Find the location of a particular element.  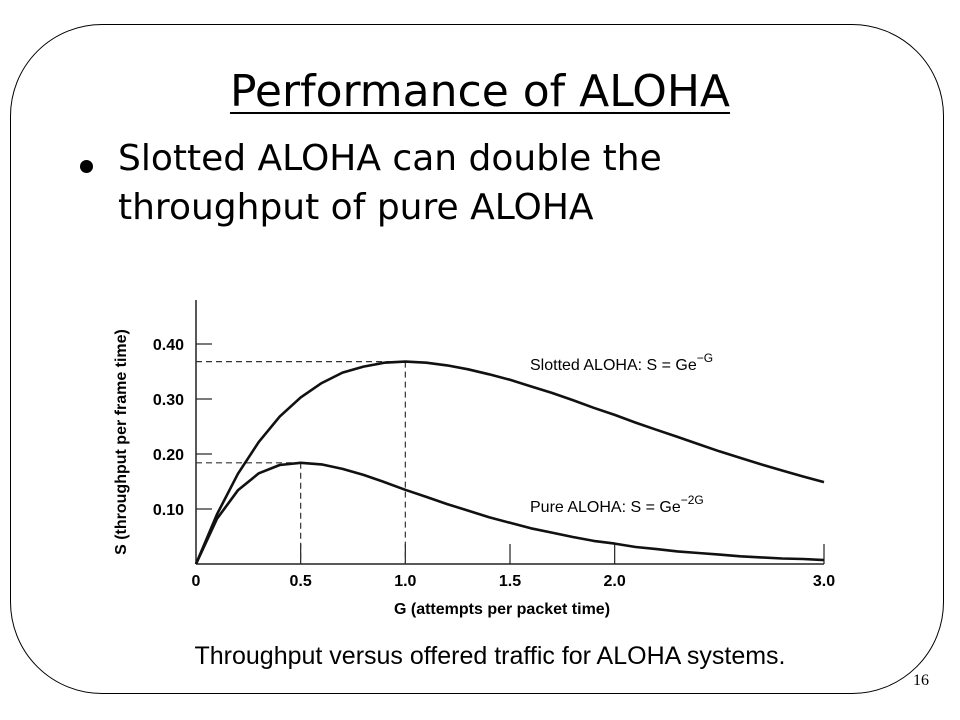

page-number: 16 is located at coordinates (921, 680).